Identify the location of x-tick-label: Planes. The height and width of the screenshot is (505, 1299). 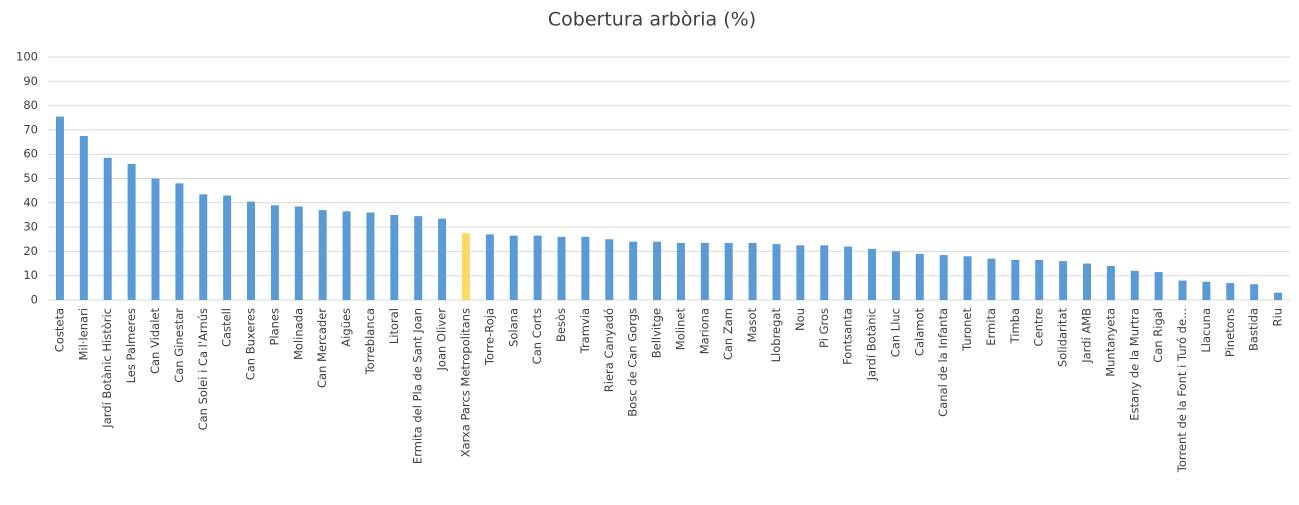
(274, 327).